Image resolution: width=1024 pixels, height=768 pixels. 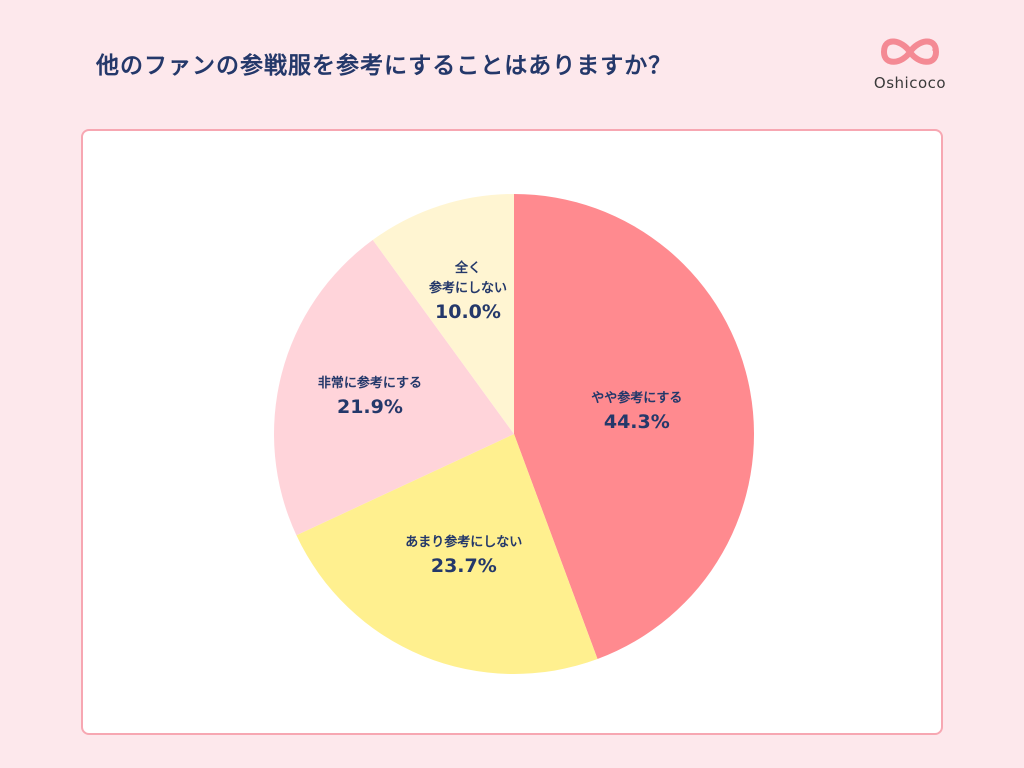 What do you see at coordinates (468, 312) in the screenshot?
I see `slice-percentage: 10.0%` at bounding box center [468, 312].